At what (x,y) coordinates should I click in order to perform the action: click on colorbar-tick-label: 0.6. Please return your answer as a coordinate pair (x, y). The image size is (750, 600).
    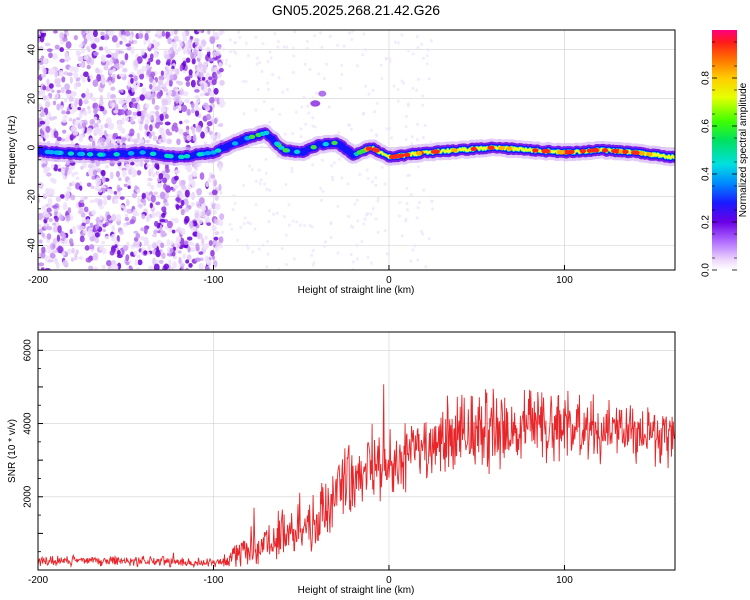
    Looking at the image, I should click on (706, 126).